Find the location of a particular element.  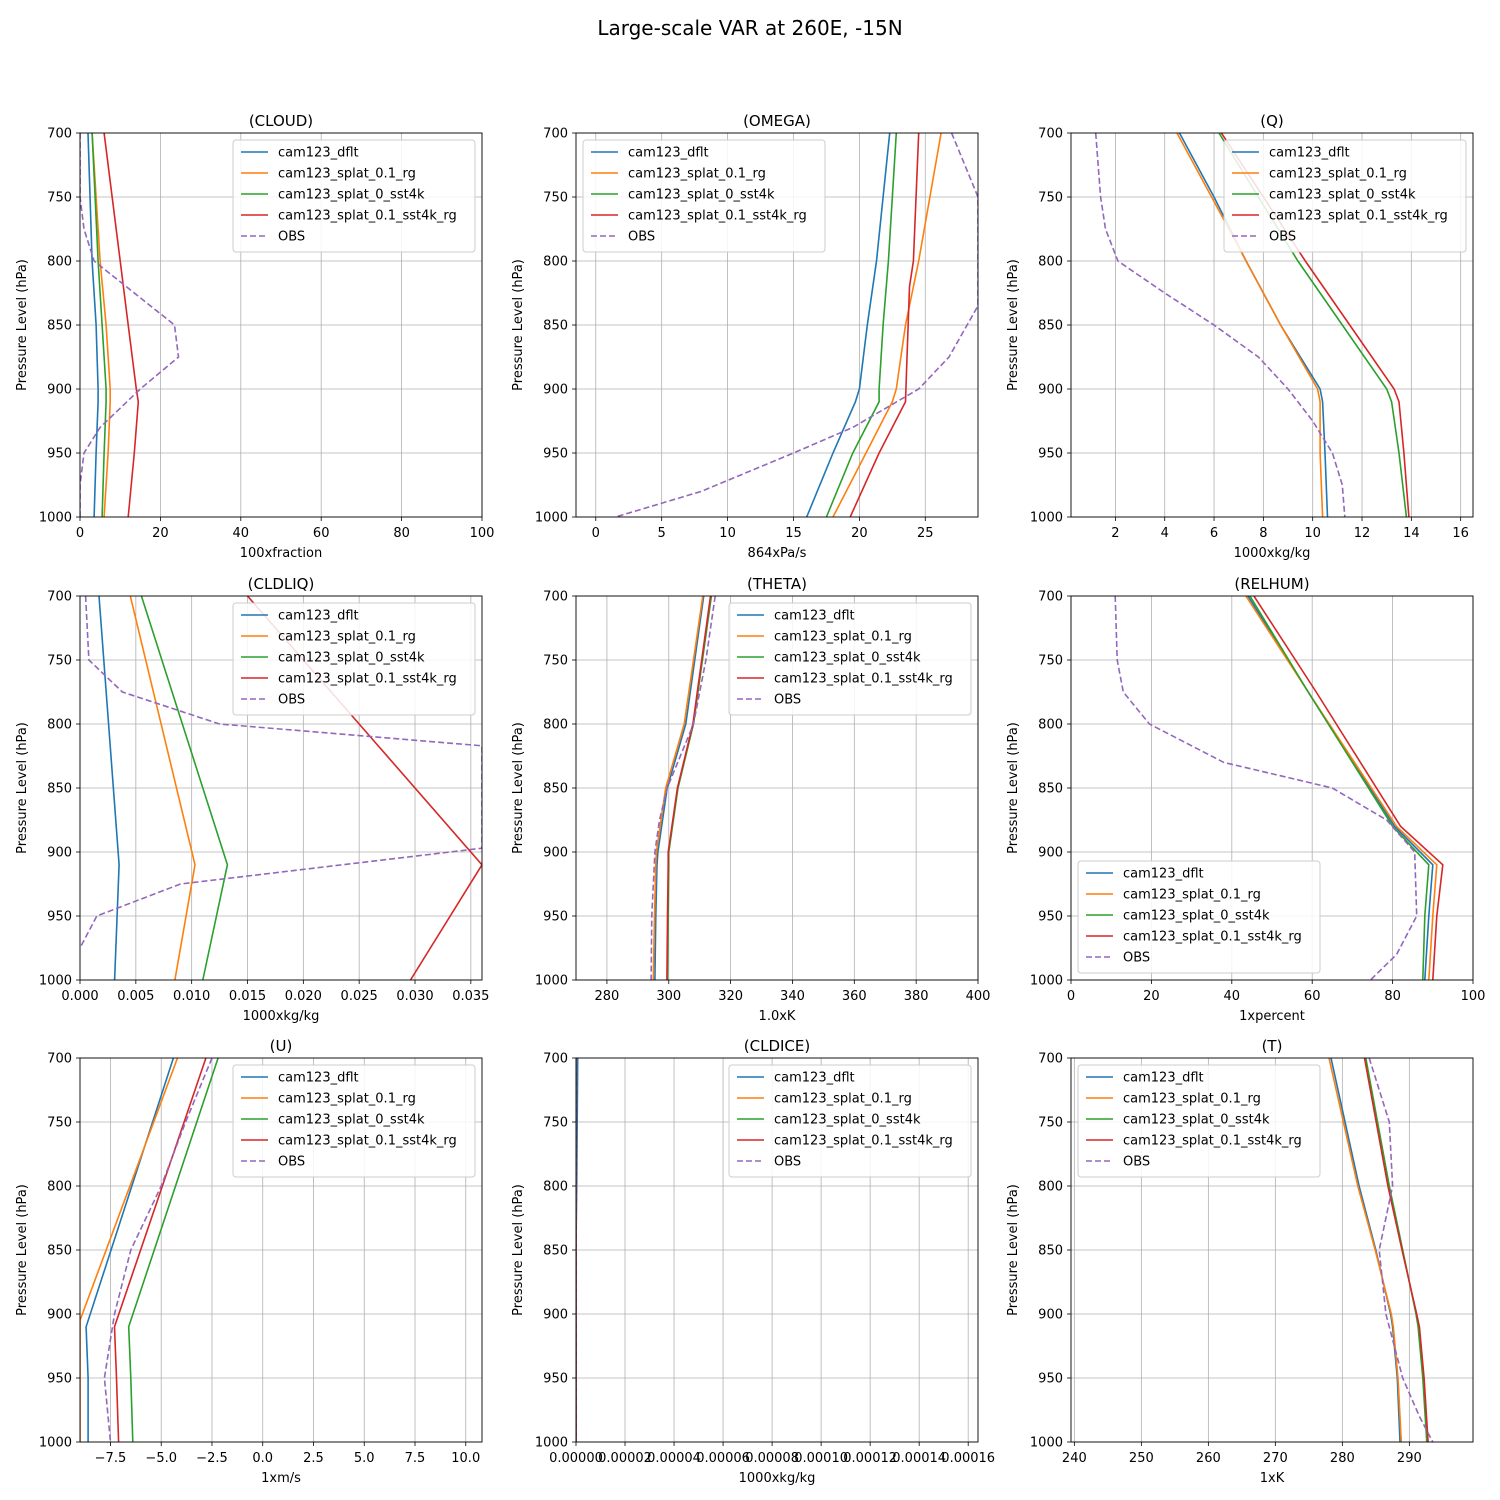

x-axis-label: 1xm/s is located at coordinates (281, 1478).